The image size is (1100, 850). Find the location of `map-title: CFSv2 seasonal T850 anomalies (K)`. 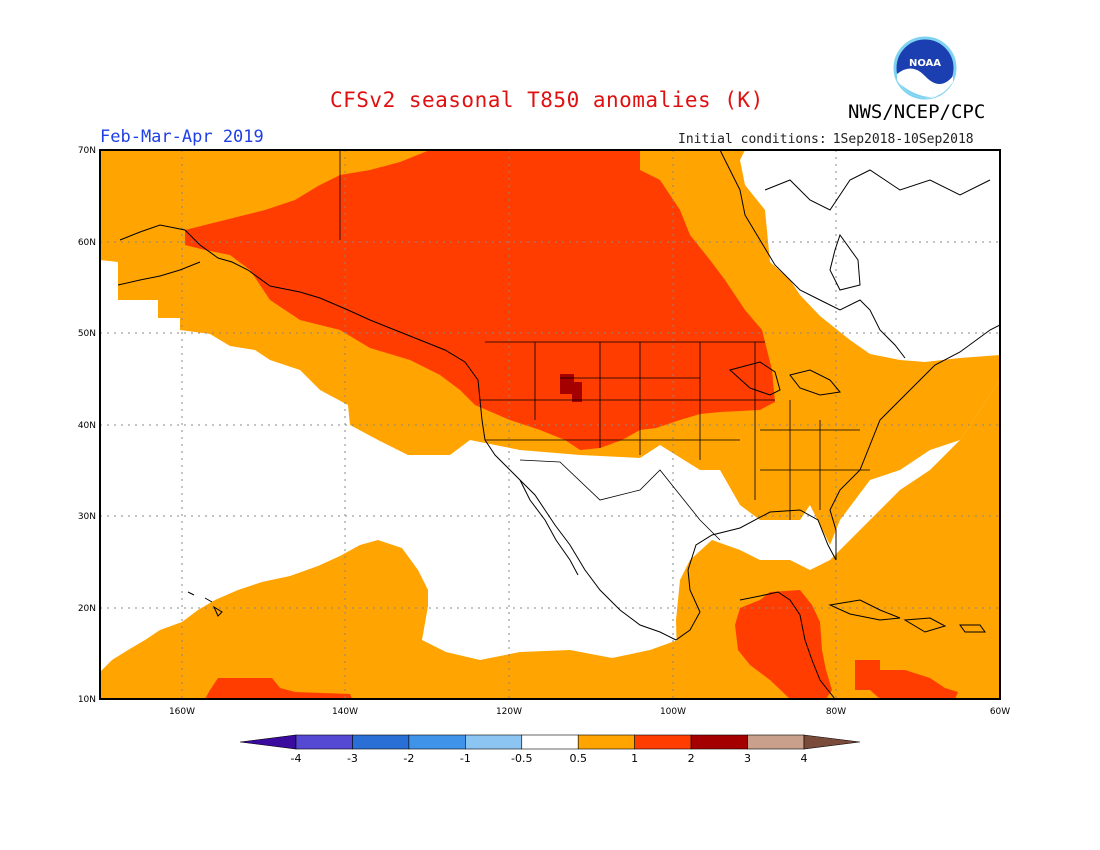

map-title: CFSv2 seasonal T850 anomalies (K) is located at coordinates (547, 100).